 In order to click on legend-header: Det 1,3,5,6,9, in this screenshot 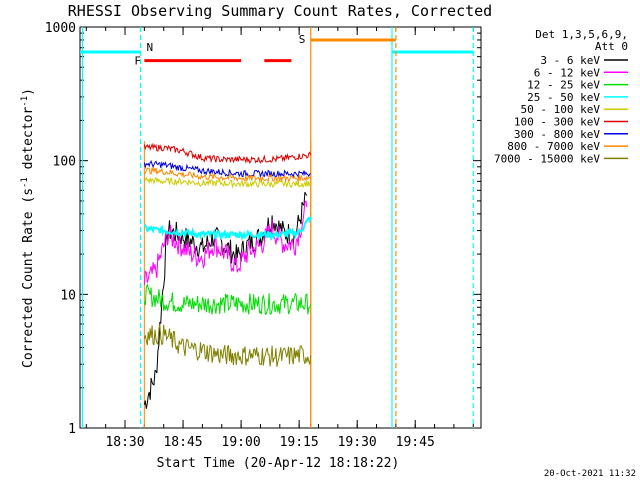, I will do `click(581, 34)`.